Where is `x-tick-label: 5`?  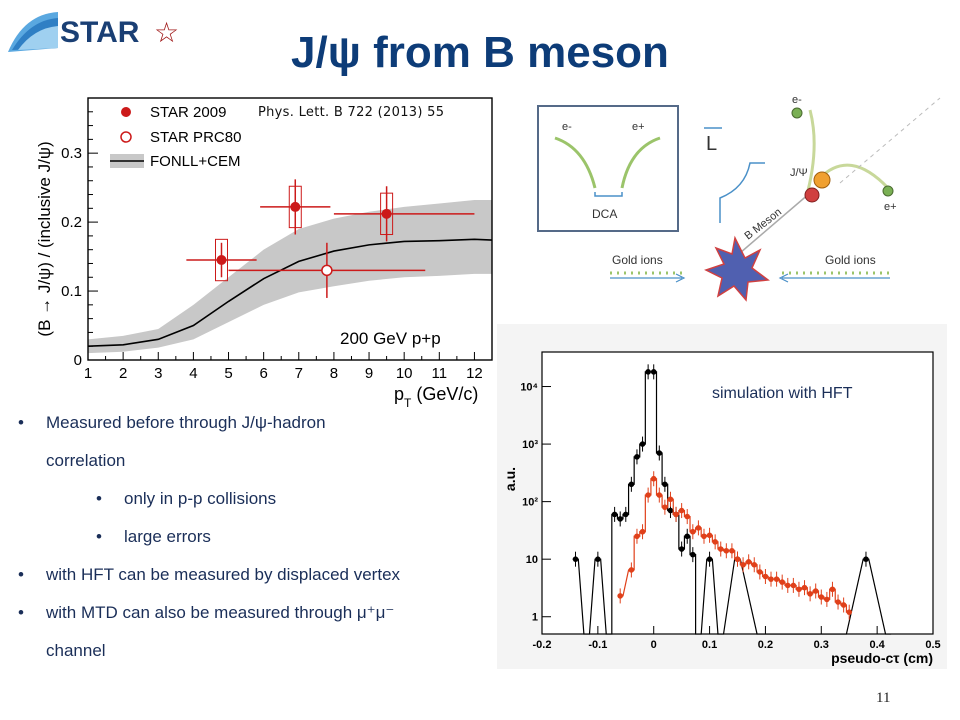 x-tick-label: 5 is located at coordinates (228, 373).